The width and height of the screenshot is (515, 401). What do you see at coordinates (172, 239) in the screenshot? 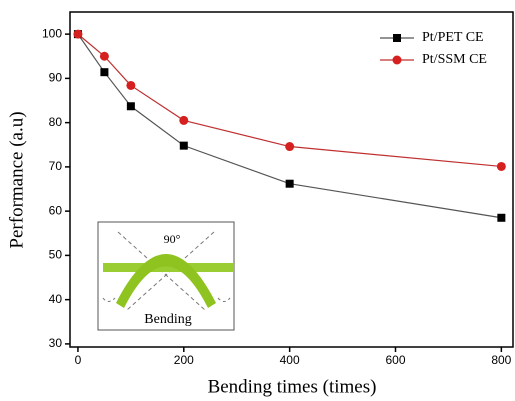
I see `inset-angle: 90°` at bounding box center [172, 239].